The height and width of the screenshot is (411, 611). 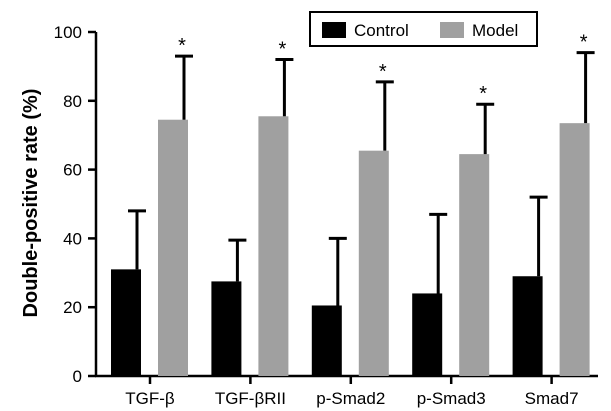 What do you see at coordinates (381, 30) in the screenshot?
I see `legend-label-control: Control` at bounding box center [381, 30].